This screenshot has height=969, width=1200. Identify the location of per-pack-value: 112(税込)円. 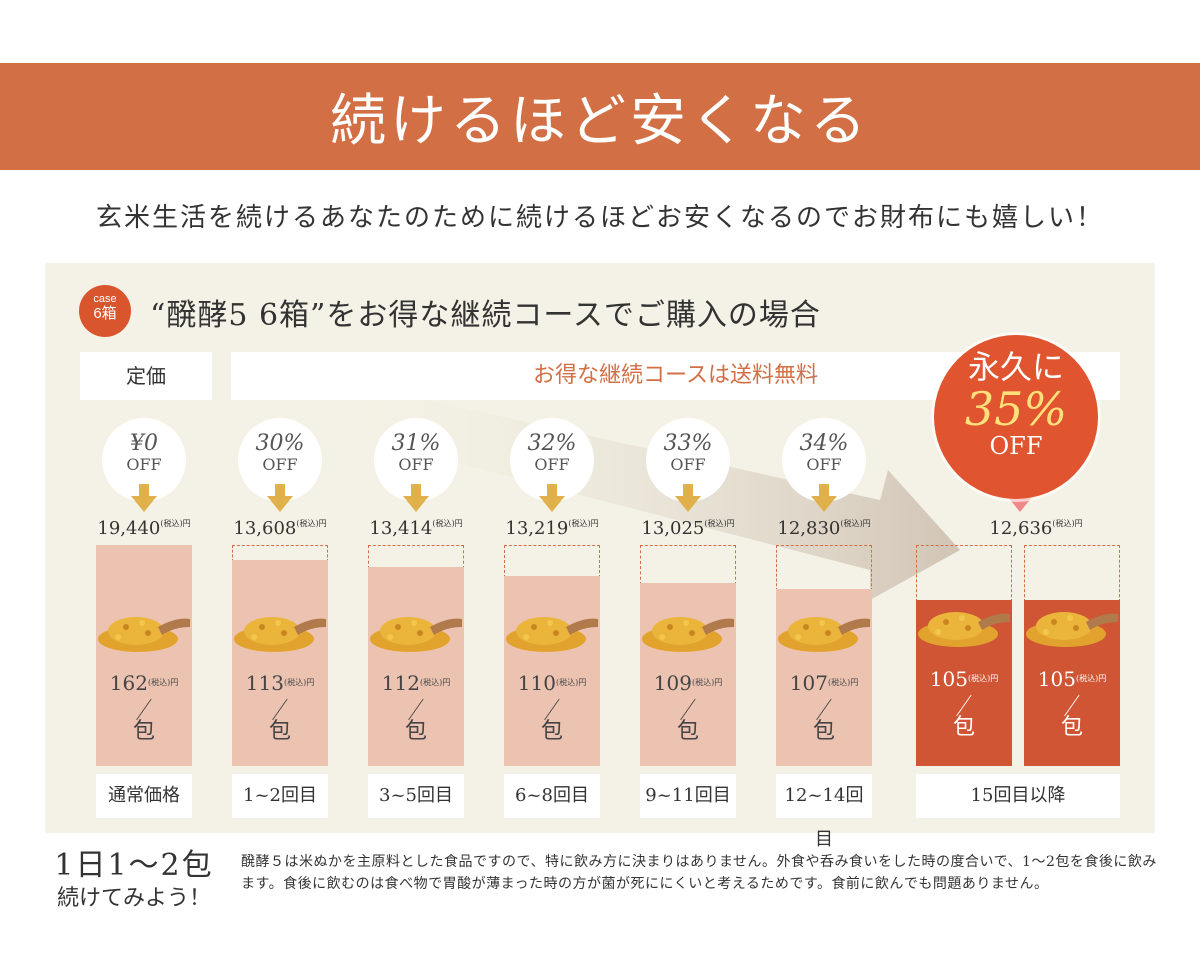
(416, 683).